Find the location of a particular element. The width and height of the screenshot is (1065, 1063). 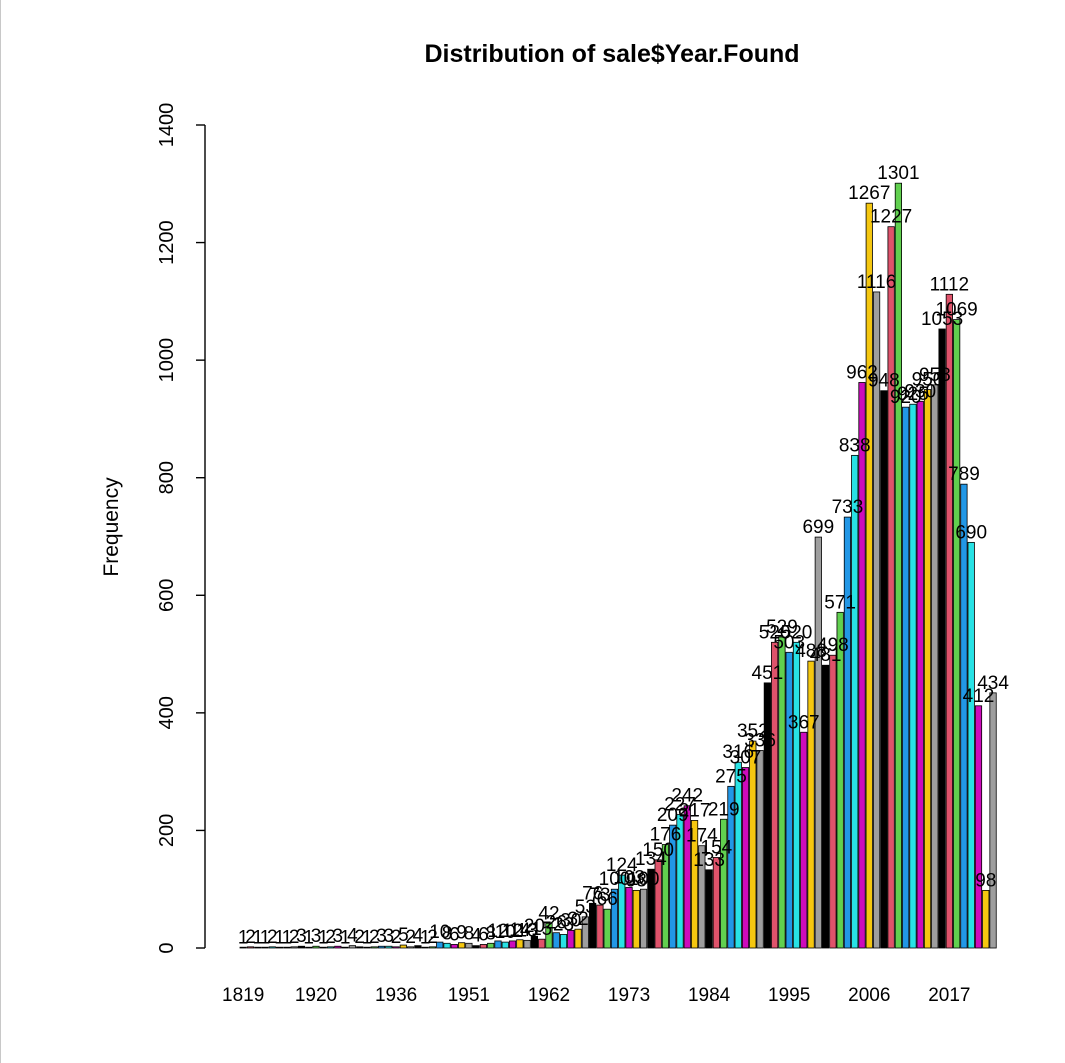

bar-value-label: 307 is located at coordinates (746, 758).